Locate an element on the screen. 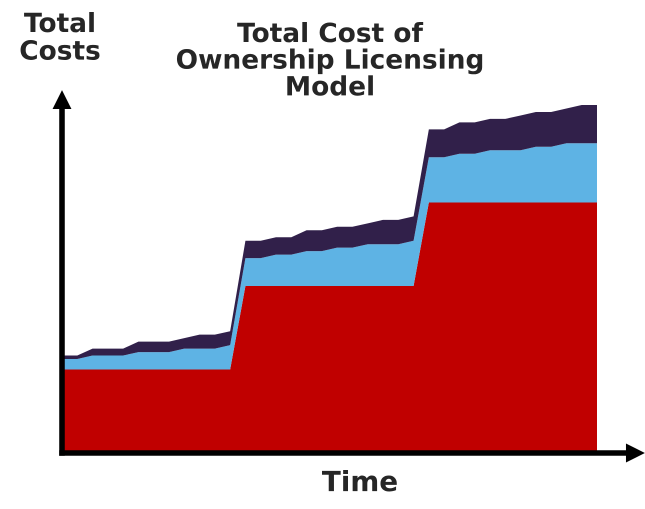  chart-title: Total Cost of Ownership Licensing Model is located at coordinates (329, 59).